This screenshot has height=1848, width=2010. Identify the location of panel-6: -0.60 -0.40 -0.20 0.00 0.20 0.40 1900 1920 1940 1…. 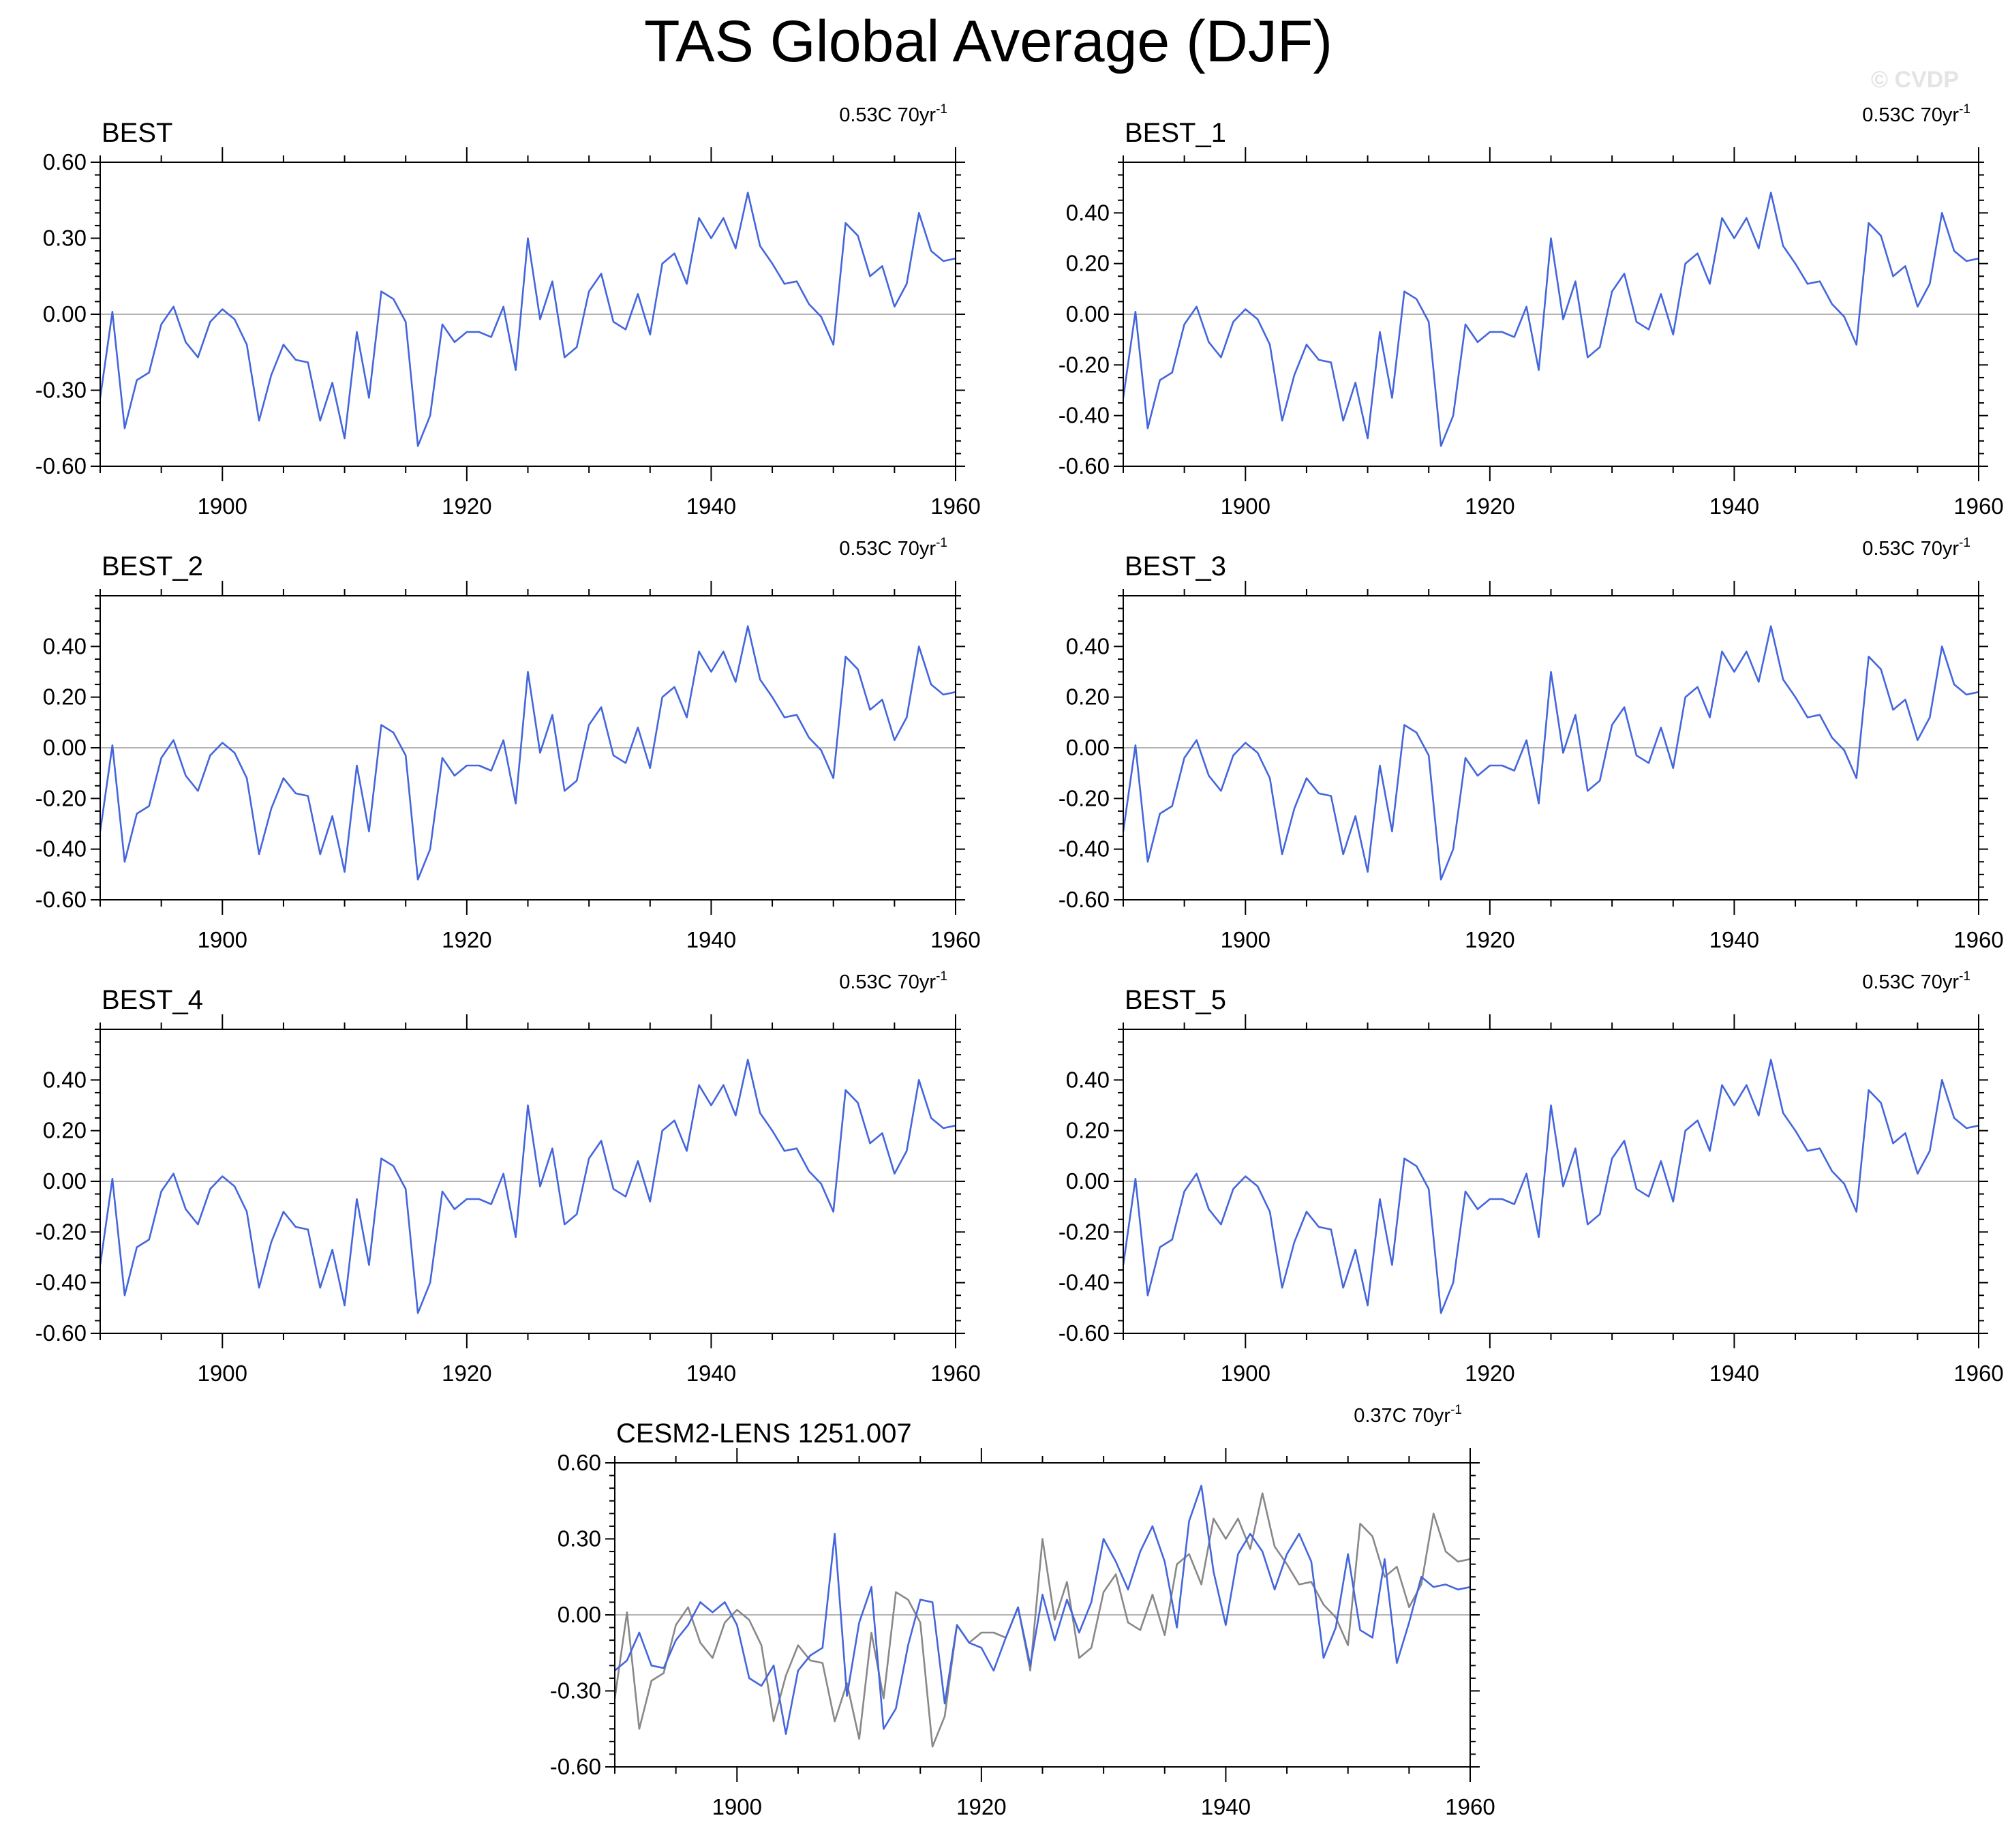
(1532, 1177).